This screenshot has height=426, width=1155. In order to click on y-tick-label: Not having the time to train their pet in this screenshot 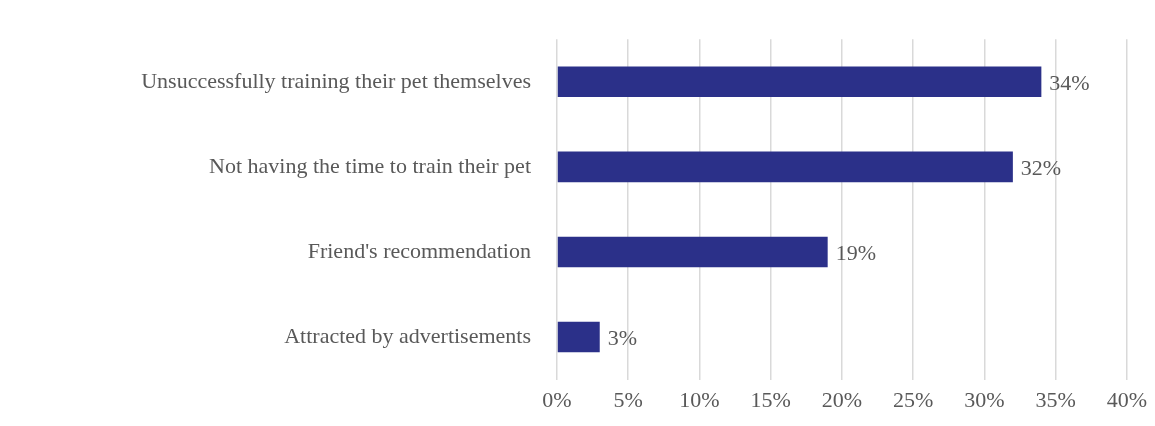, I will do `click(370, 165)`.